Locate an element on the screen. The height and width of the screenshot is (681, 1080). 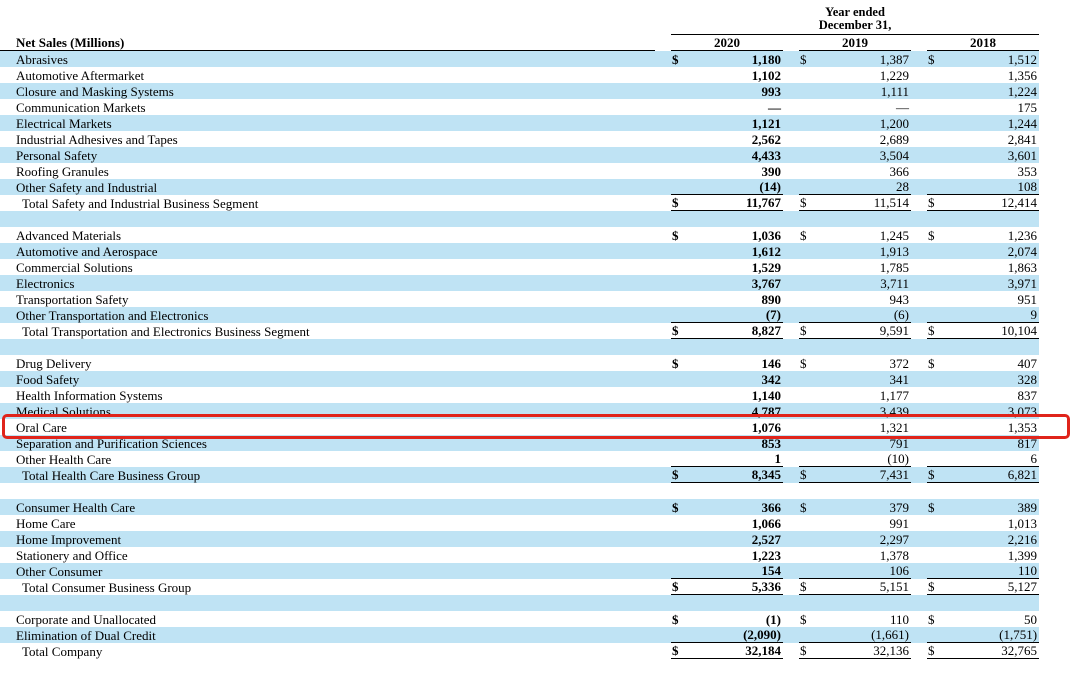
cell-value: 154 is located at coordinates (735, 570).